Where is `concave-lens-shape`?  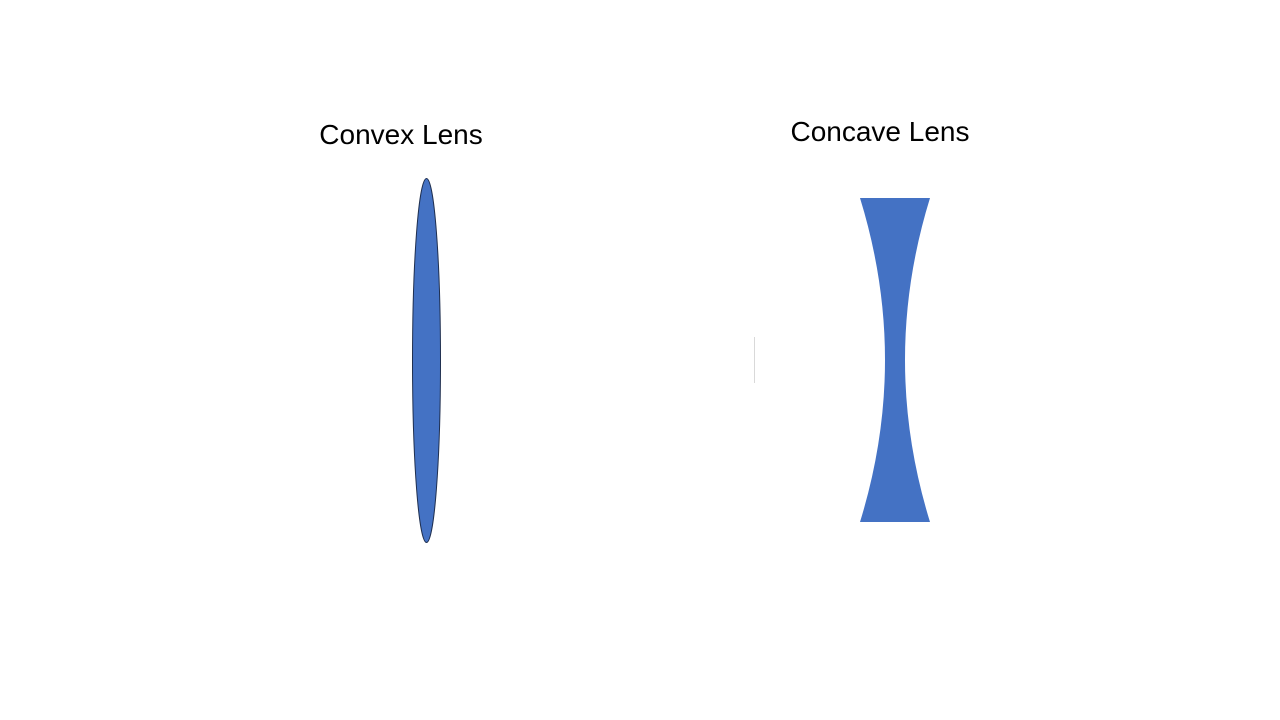 concave-lens-shape is located at coordinates (895, 360).